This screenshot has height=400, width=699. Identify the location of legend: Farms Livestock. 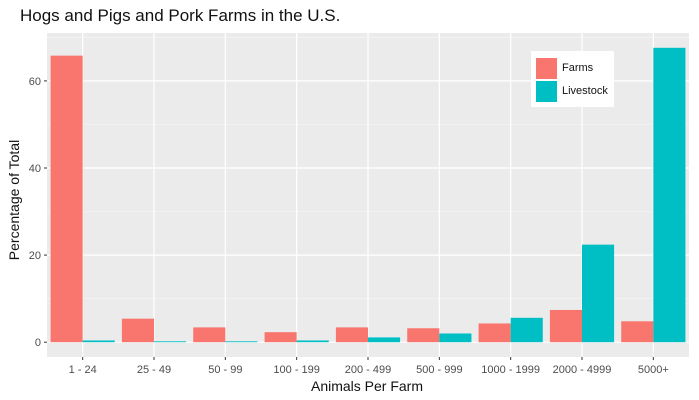
(572, 79).